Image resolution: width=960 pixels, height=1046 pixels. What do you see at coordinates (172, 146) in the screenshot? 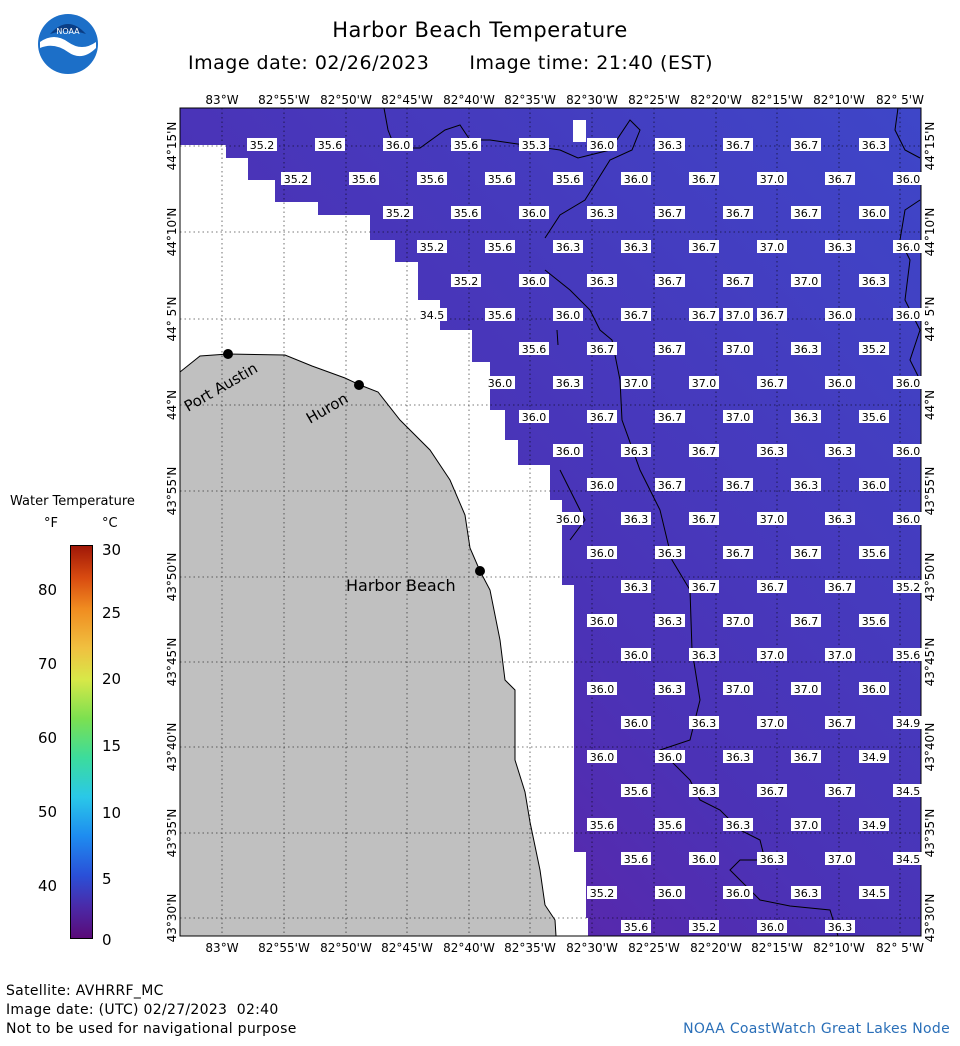
I see `lat-label: 44°15'N` at bounding box center [172, 146].